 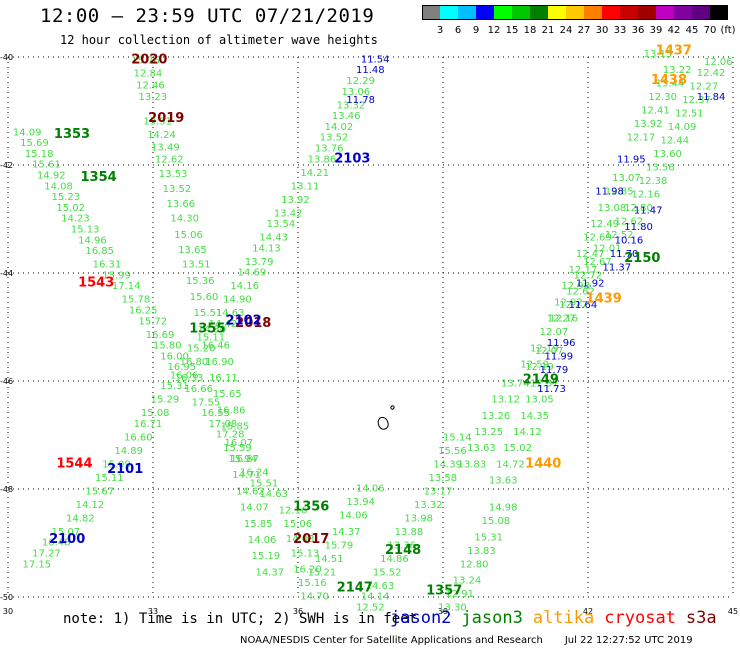 I want to click on lat-tick-label: -44, so click(x=6, y=273).